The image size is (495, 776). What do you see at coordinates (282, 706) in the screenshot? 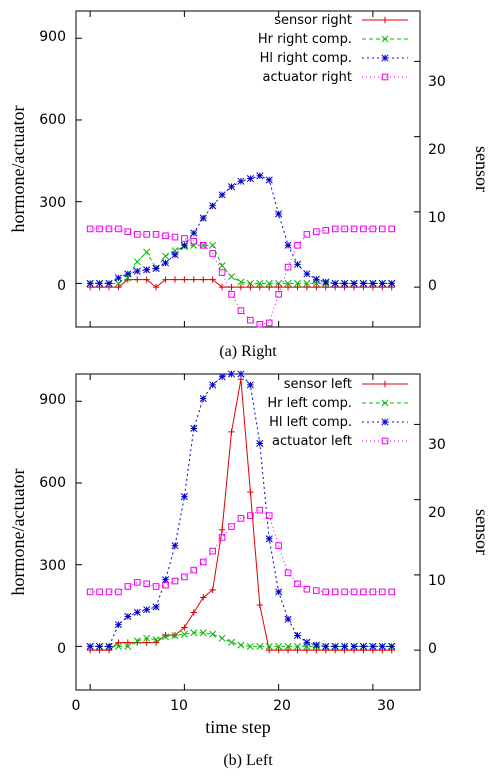
I see `x-tick-label: 20` at bounding box center [282, 706].